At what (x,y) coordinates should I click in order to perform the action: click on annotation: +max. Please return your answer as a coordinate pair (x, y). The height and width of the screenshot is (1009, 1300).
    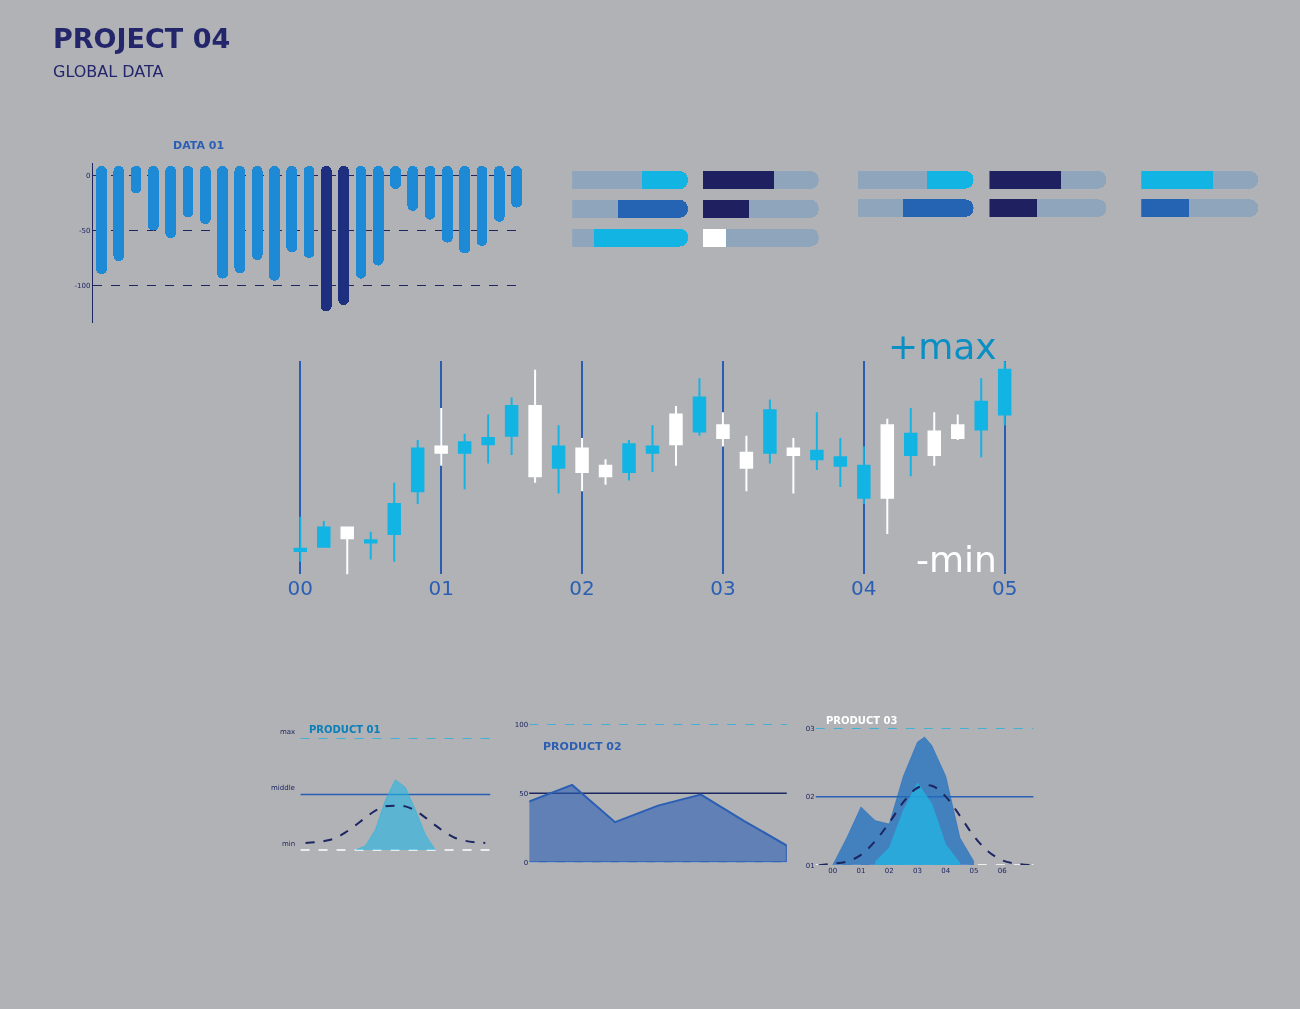
    Looking at the image, I should click on (942, 346).